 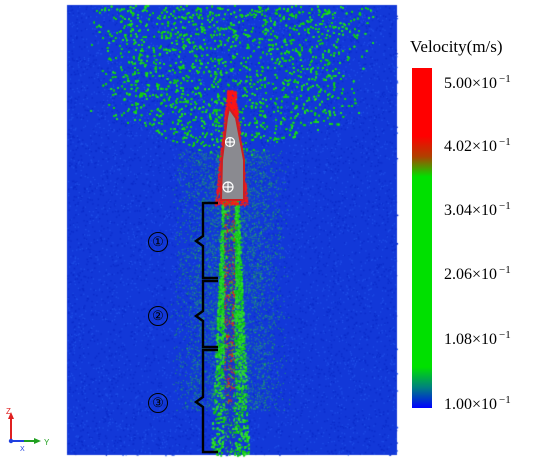 I want to click on region-label-3: ③, so click(x=158, y=403).